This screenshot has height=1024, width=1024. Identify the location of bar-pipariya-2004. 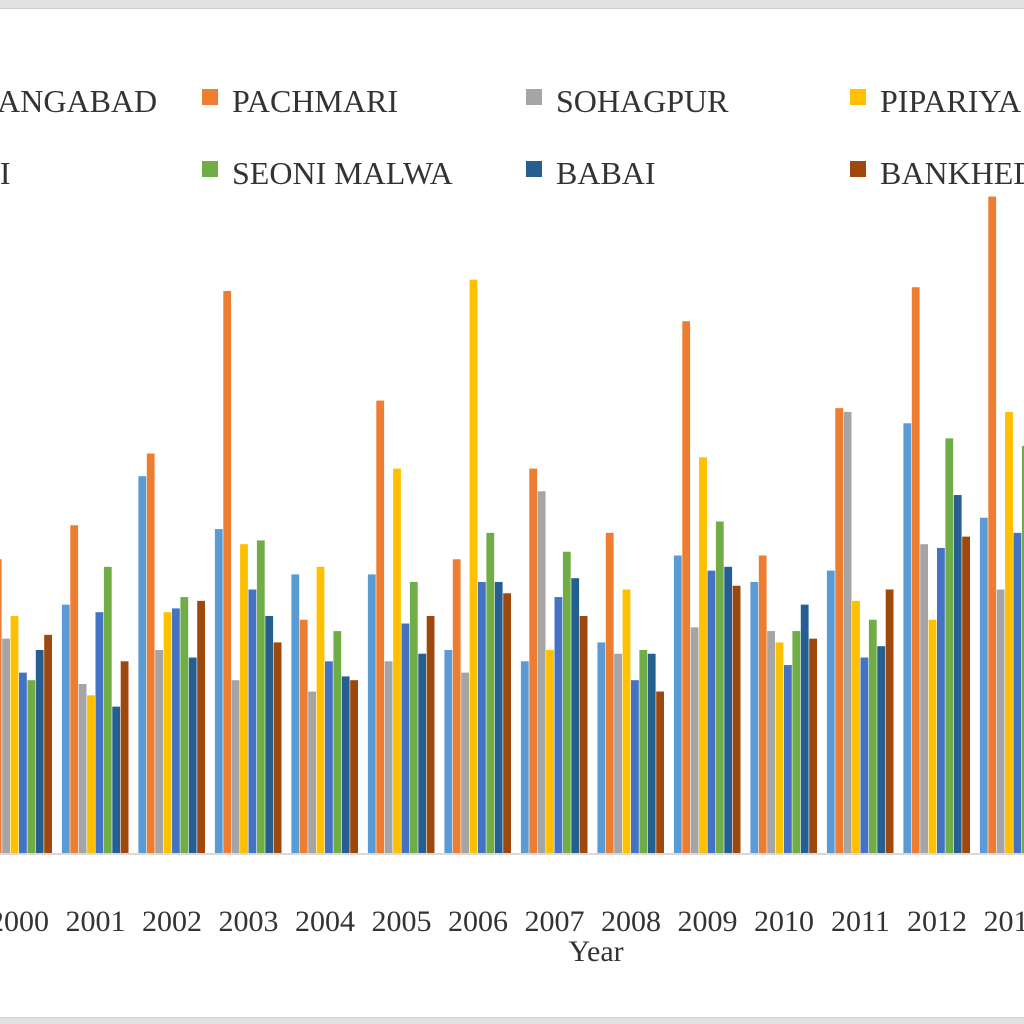
(320, 710).